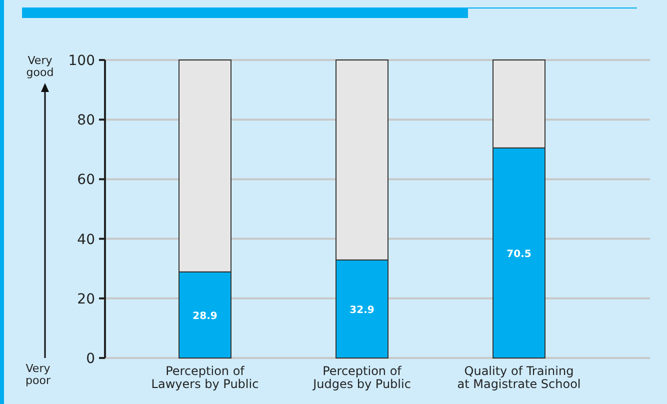 The image size is (667, 404). I want to click on data-label: 70.5, so click(519, 254).